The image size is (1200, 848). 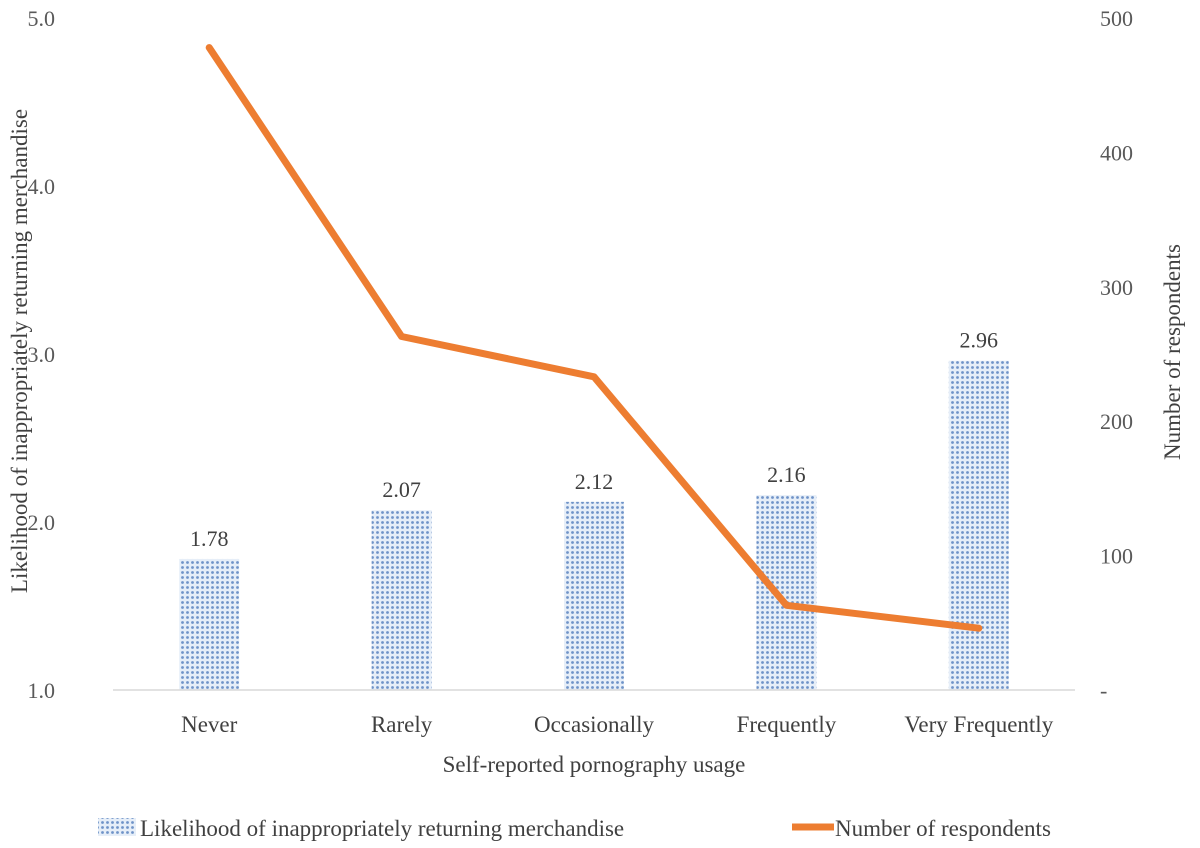 I want to click on y-tick-label: 4.0, so click(x=42, y=186).